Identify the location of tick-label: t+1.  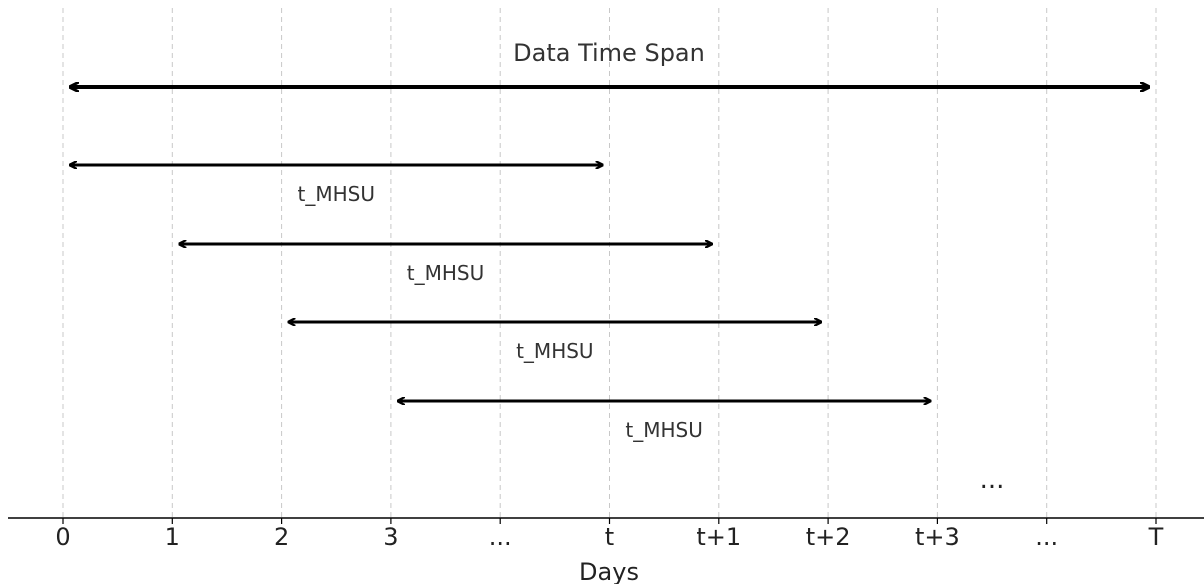
(718, 537).